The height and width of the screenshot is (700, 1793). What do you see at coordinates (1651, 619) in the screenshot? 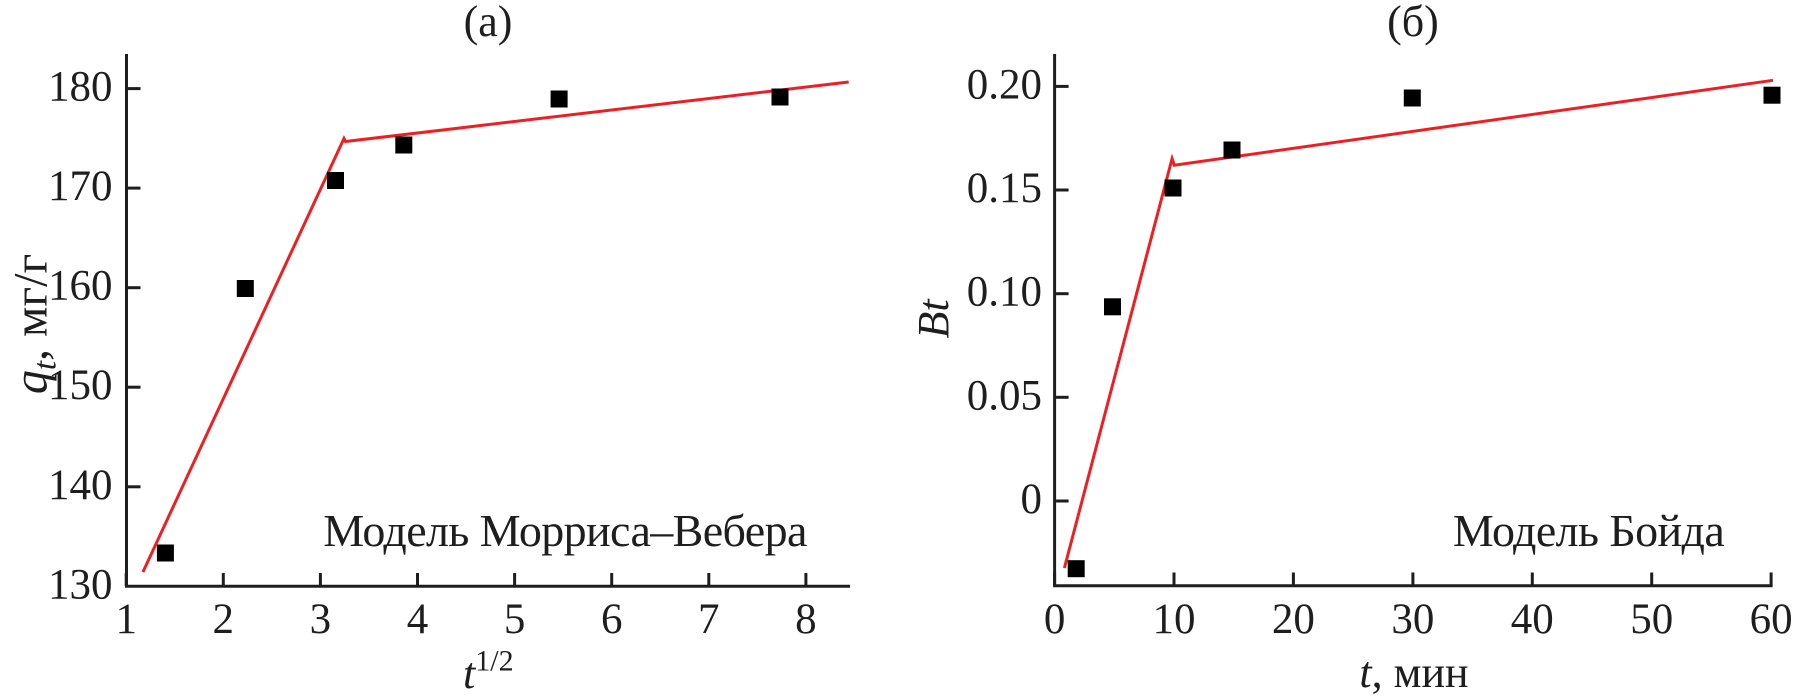
I see `svg-text: 50` at bounding box center [1651, 619].